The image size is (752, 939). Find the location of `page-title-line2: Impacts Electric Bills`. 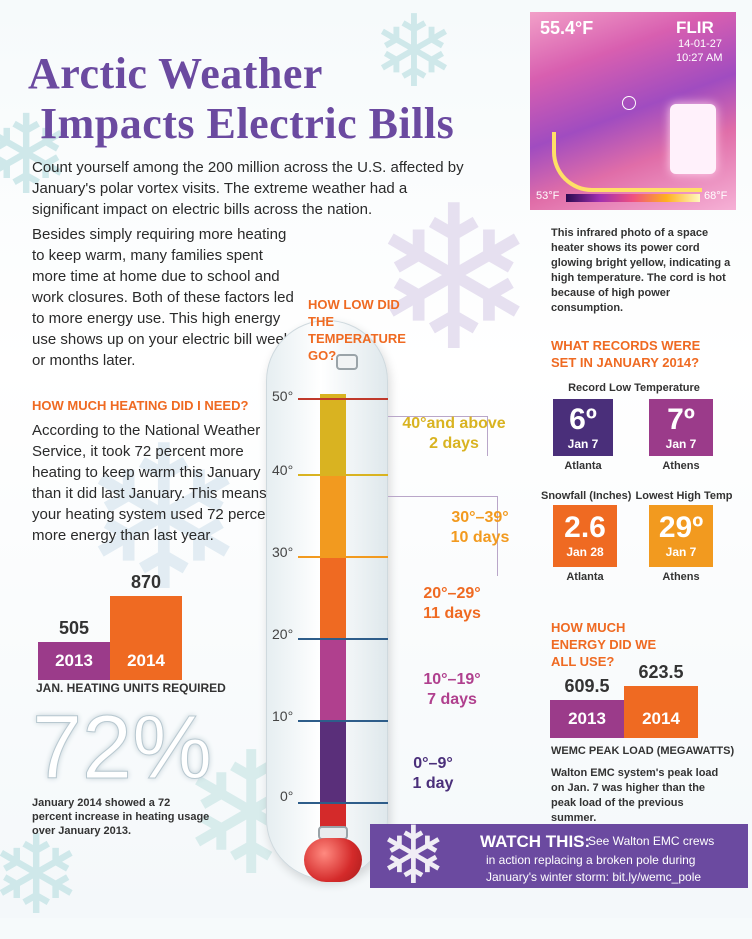

page-title-line2: Impacts Electric Bills is located at coordinates (247, 123).